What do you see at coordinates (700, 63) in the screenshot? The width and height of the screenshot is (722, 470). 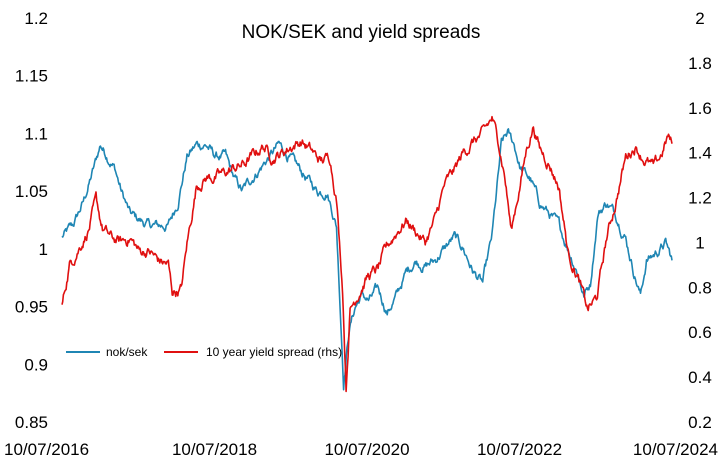 I see `y-right-tick-label: 1.8` at bounding box center [700, 63].